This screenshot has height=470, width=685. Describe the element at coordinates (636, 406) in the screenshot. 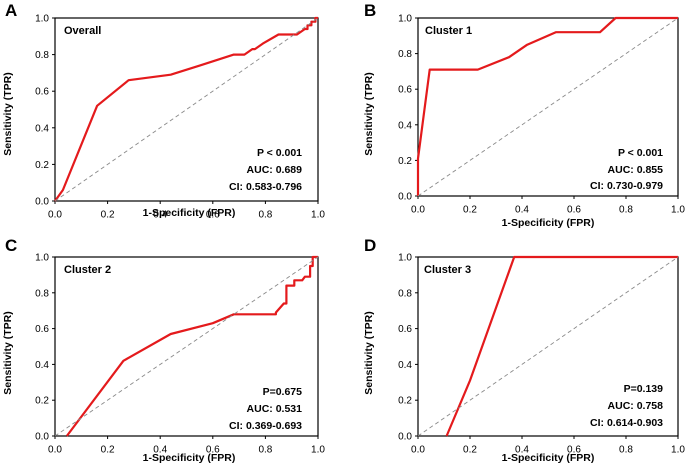

I see `auc-text: AUC: 0.758` at that location.